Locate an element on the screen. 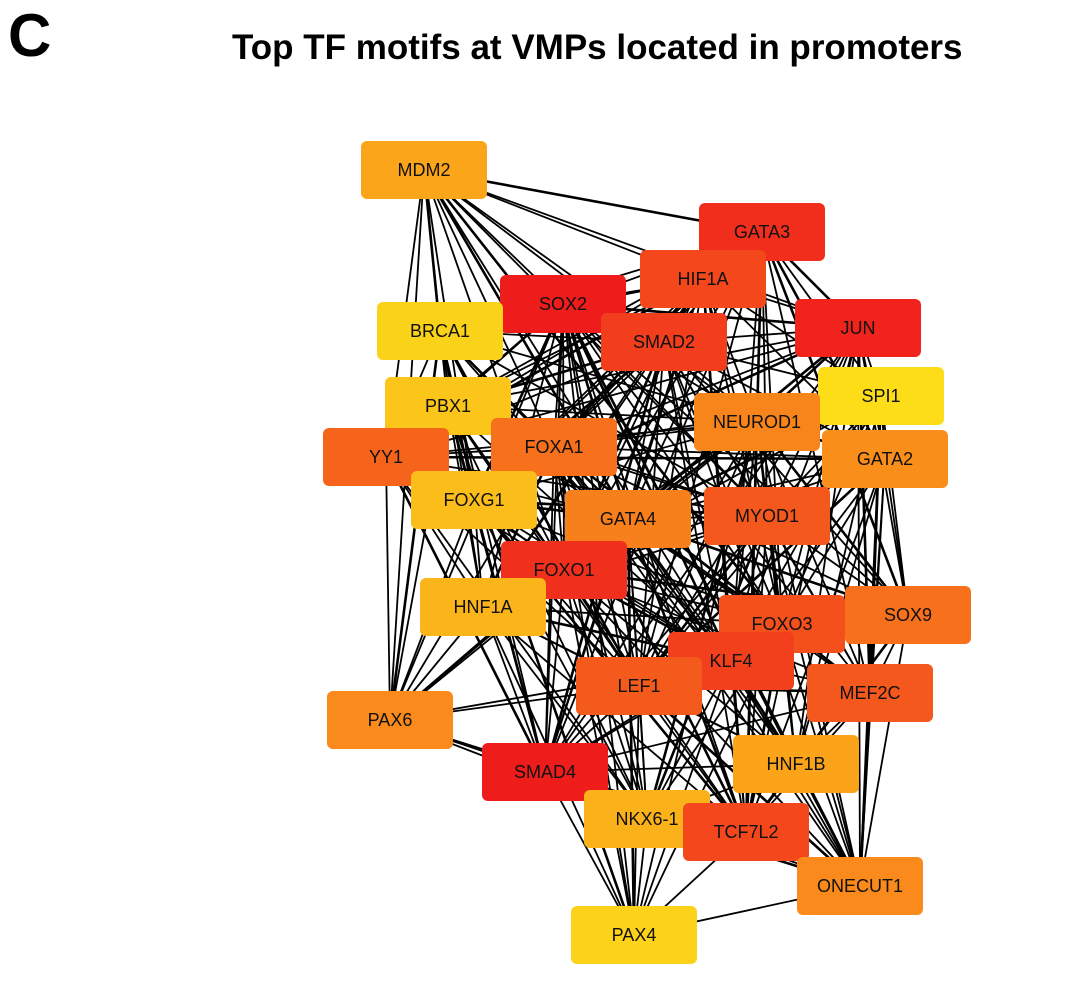  node-label-pax6: PAX6 is located at coordinates (390, 720).